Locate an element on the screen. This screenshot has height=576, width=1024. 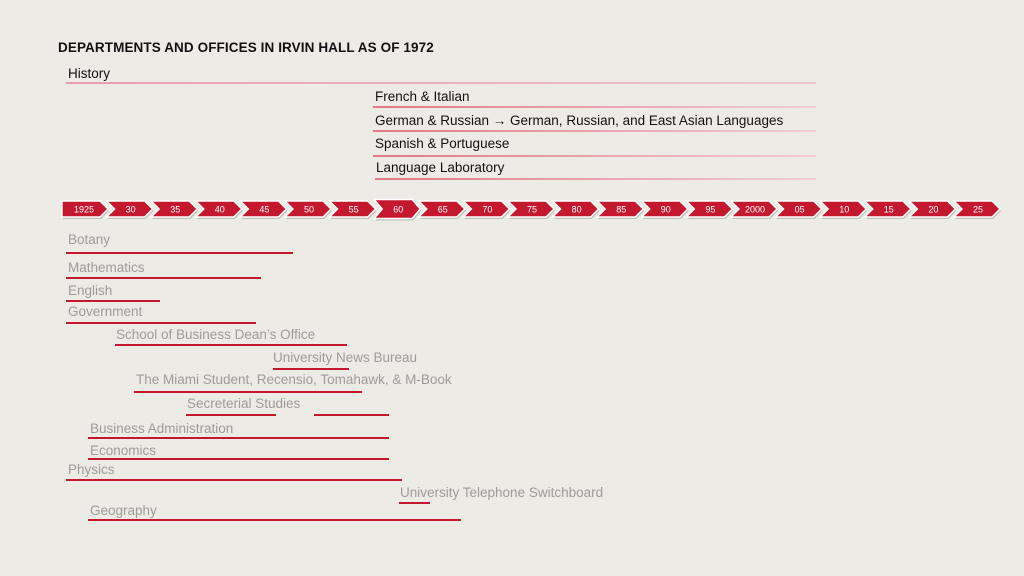
timeline-year-label: 40 is located at coordinates (220, 210).